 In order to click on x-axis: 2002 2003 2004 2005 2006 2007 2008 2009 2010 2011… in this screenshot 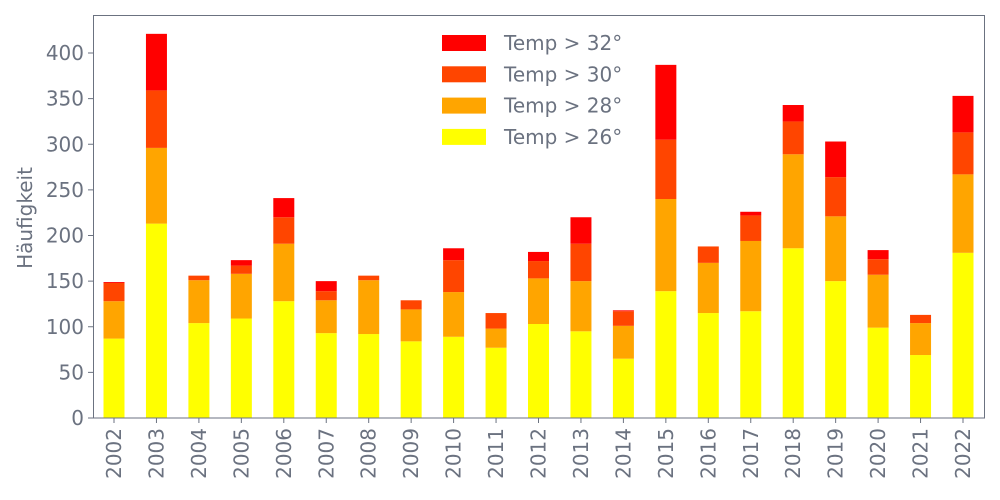, I will do `click(538, 448)`.